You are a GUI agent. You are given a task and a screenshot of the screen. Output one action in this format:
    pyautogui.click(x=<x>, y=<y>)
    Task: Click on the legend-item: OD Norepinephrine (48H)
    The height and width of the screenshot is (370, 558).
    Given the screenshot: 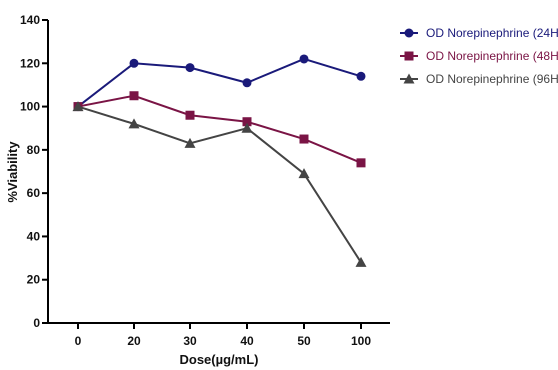 What is the action you would take?
    pyautogui.click(x=479, y=56)
    